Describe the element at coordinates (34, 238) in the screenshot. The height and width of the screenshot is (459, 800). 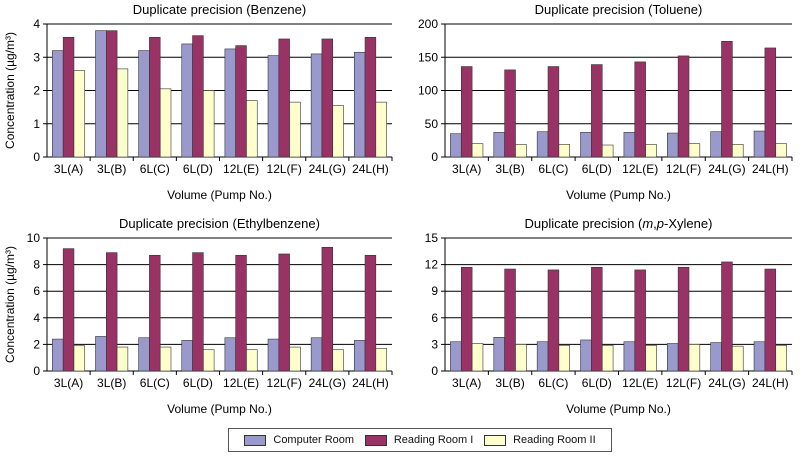
I see `y-tick-label: 10` at that location.